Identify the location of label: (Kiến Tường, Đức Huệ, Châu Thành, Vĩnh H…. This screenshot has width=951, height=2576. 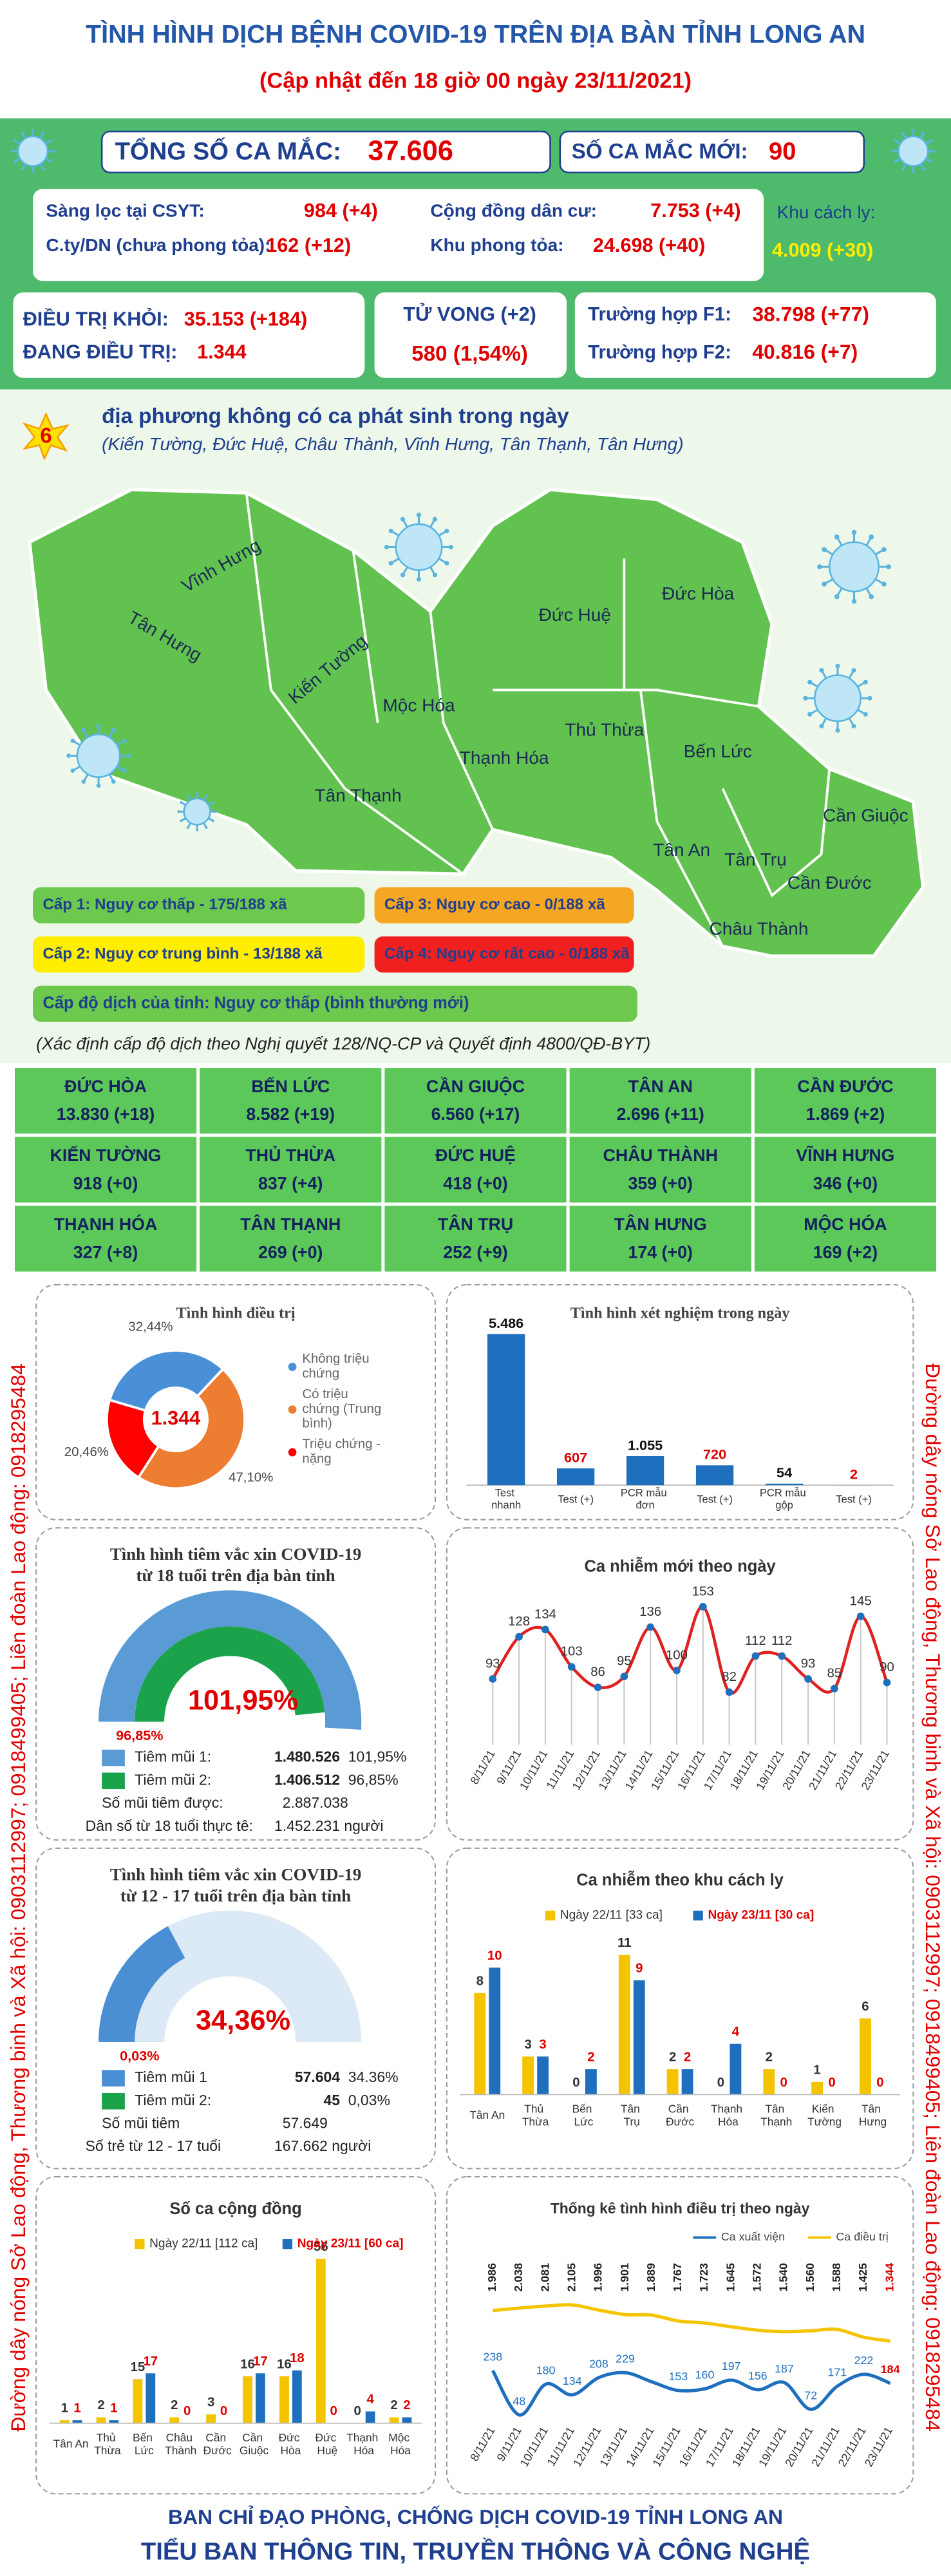
(392, 444).